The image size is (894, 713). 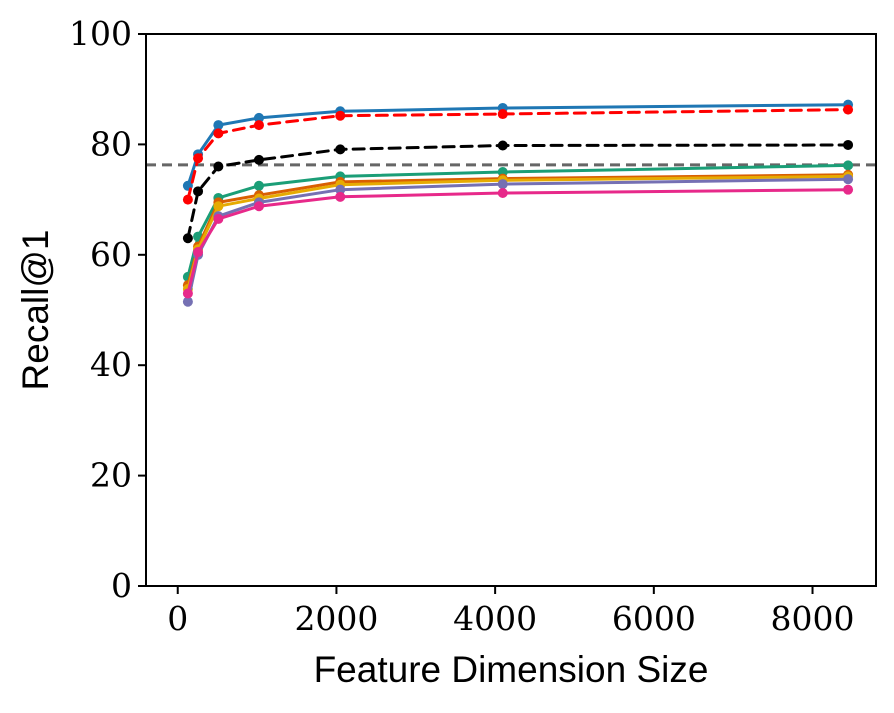 What do you see at coordinates (111, 143) in the screenshot?
I see `y-tick-label: 80` at bounding box center [111, 143].